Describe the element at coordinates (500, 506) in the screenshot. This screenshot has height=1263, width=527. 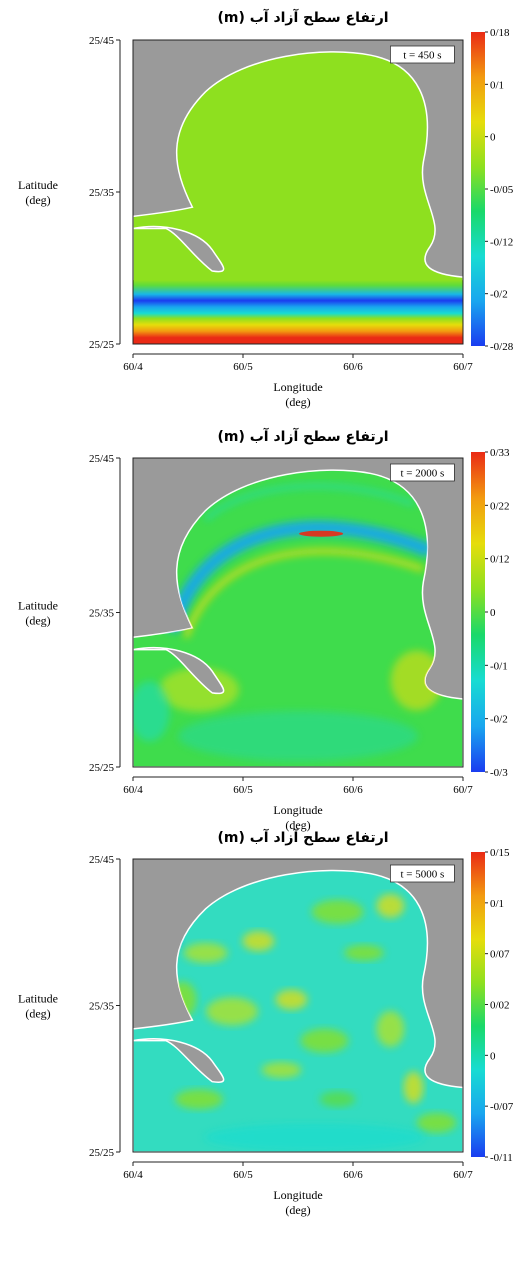
I see `colorbar-tick-label: 0/22` at that location.